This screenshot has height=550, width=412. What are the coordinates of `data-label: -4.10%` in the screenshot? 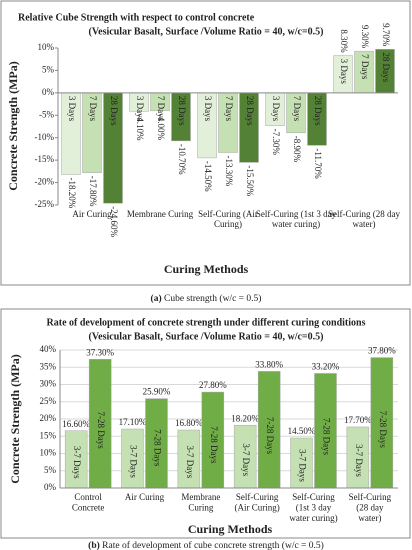 It's located at (140, 127).